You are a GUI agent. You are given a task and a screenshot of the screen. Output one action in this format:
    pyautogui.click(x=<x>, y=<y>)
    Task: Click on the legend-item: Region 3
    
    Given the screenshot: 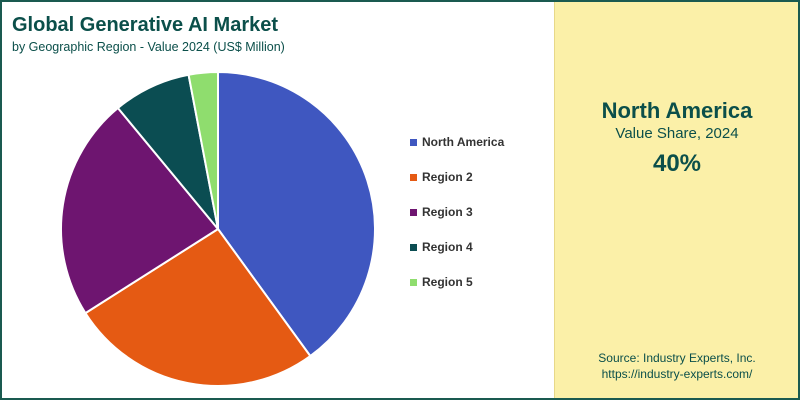 What is the action you would take?
    pyautogui.click(x=457, y=222)
    